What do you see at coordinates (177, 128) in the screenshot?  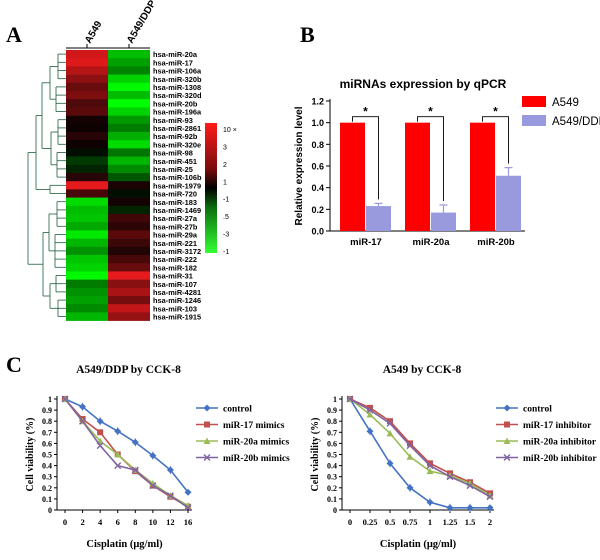 I see `row-label: hsa-miR-2861` at bounding box center [177, 128].